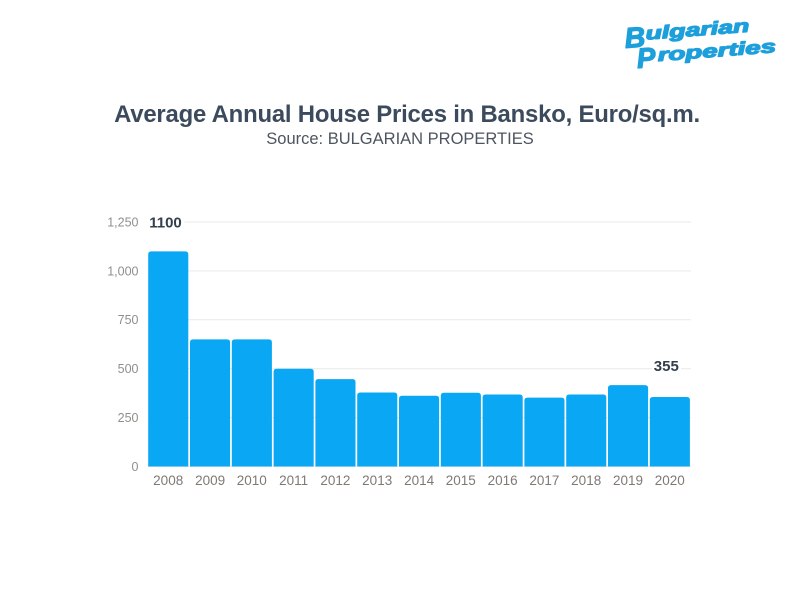 This screenshot has width=800, height=600. I want to click on svg-text: 2015, so click(461, 480).